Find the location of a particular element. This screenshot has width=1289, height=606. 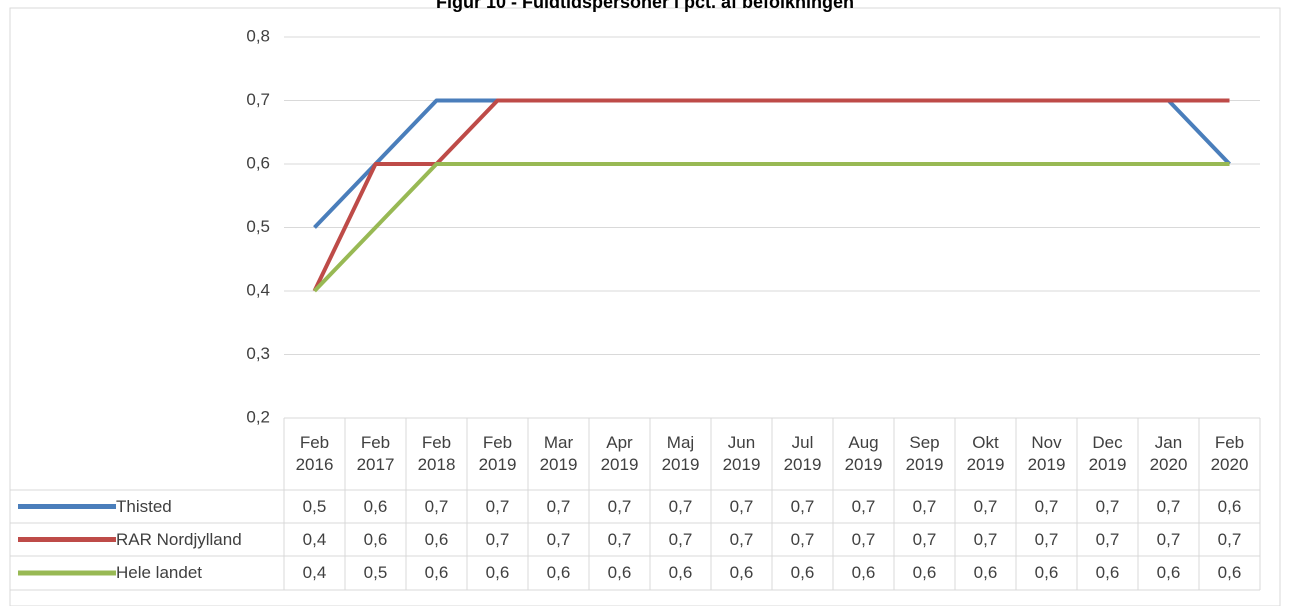

legend-label: Thisted is located at coordinates (144, 506).